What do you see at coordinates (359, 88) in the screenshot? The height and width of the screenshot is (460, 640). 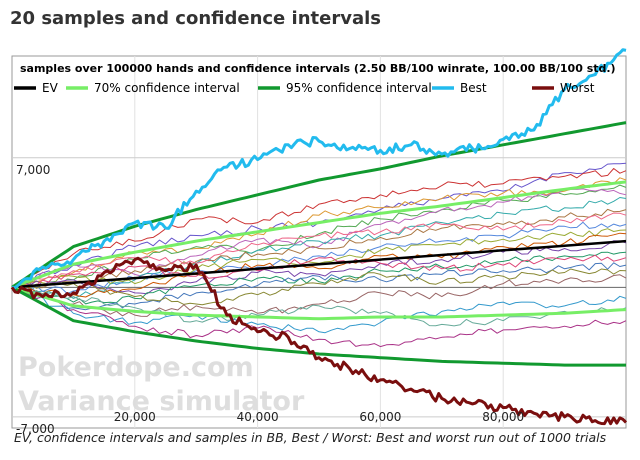 I see `legend-label: 95% confidence interval` at bounding box center [359, 88].